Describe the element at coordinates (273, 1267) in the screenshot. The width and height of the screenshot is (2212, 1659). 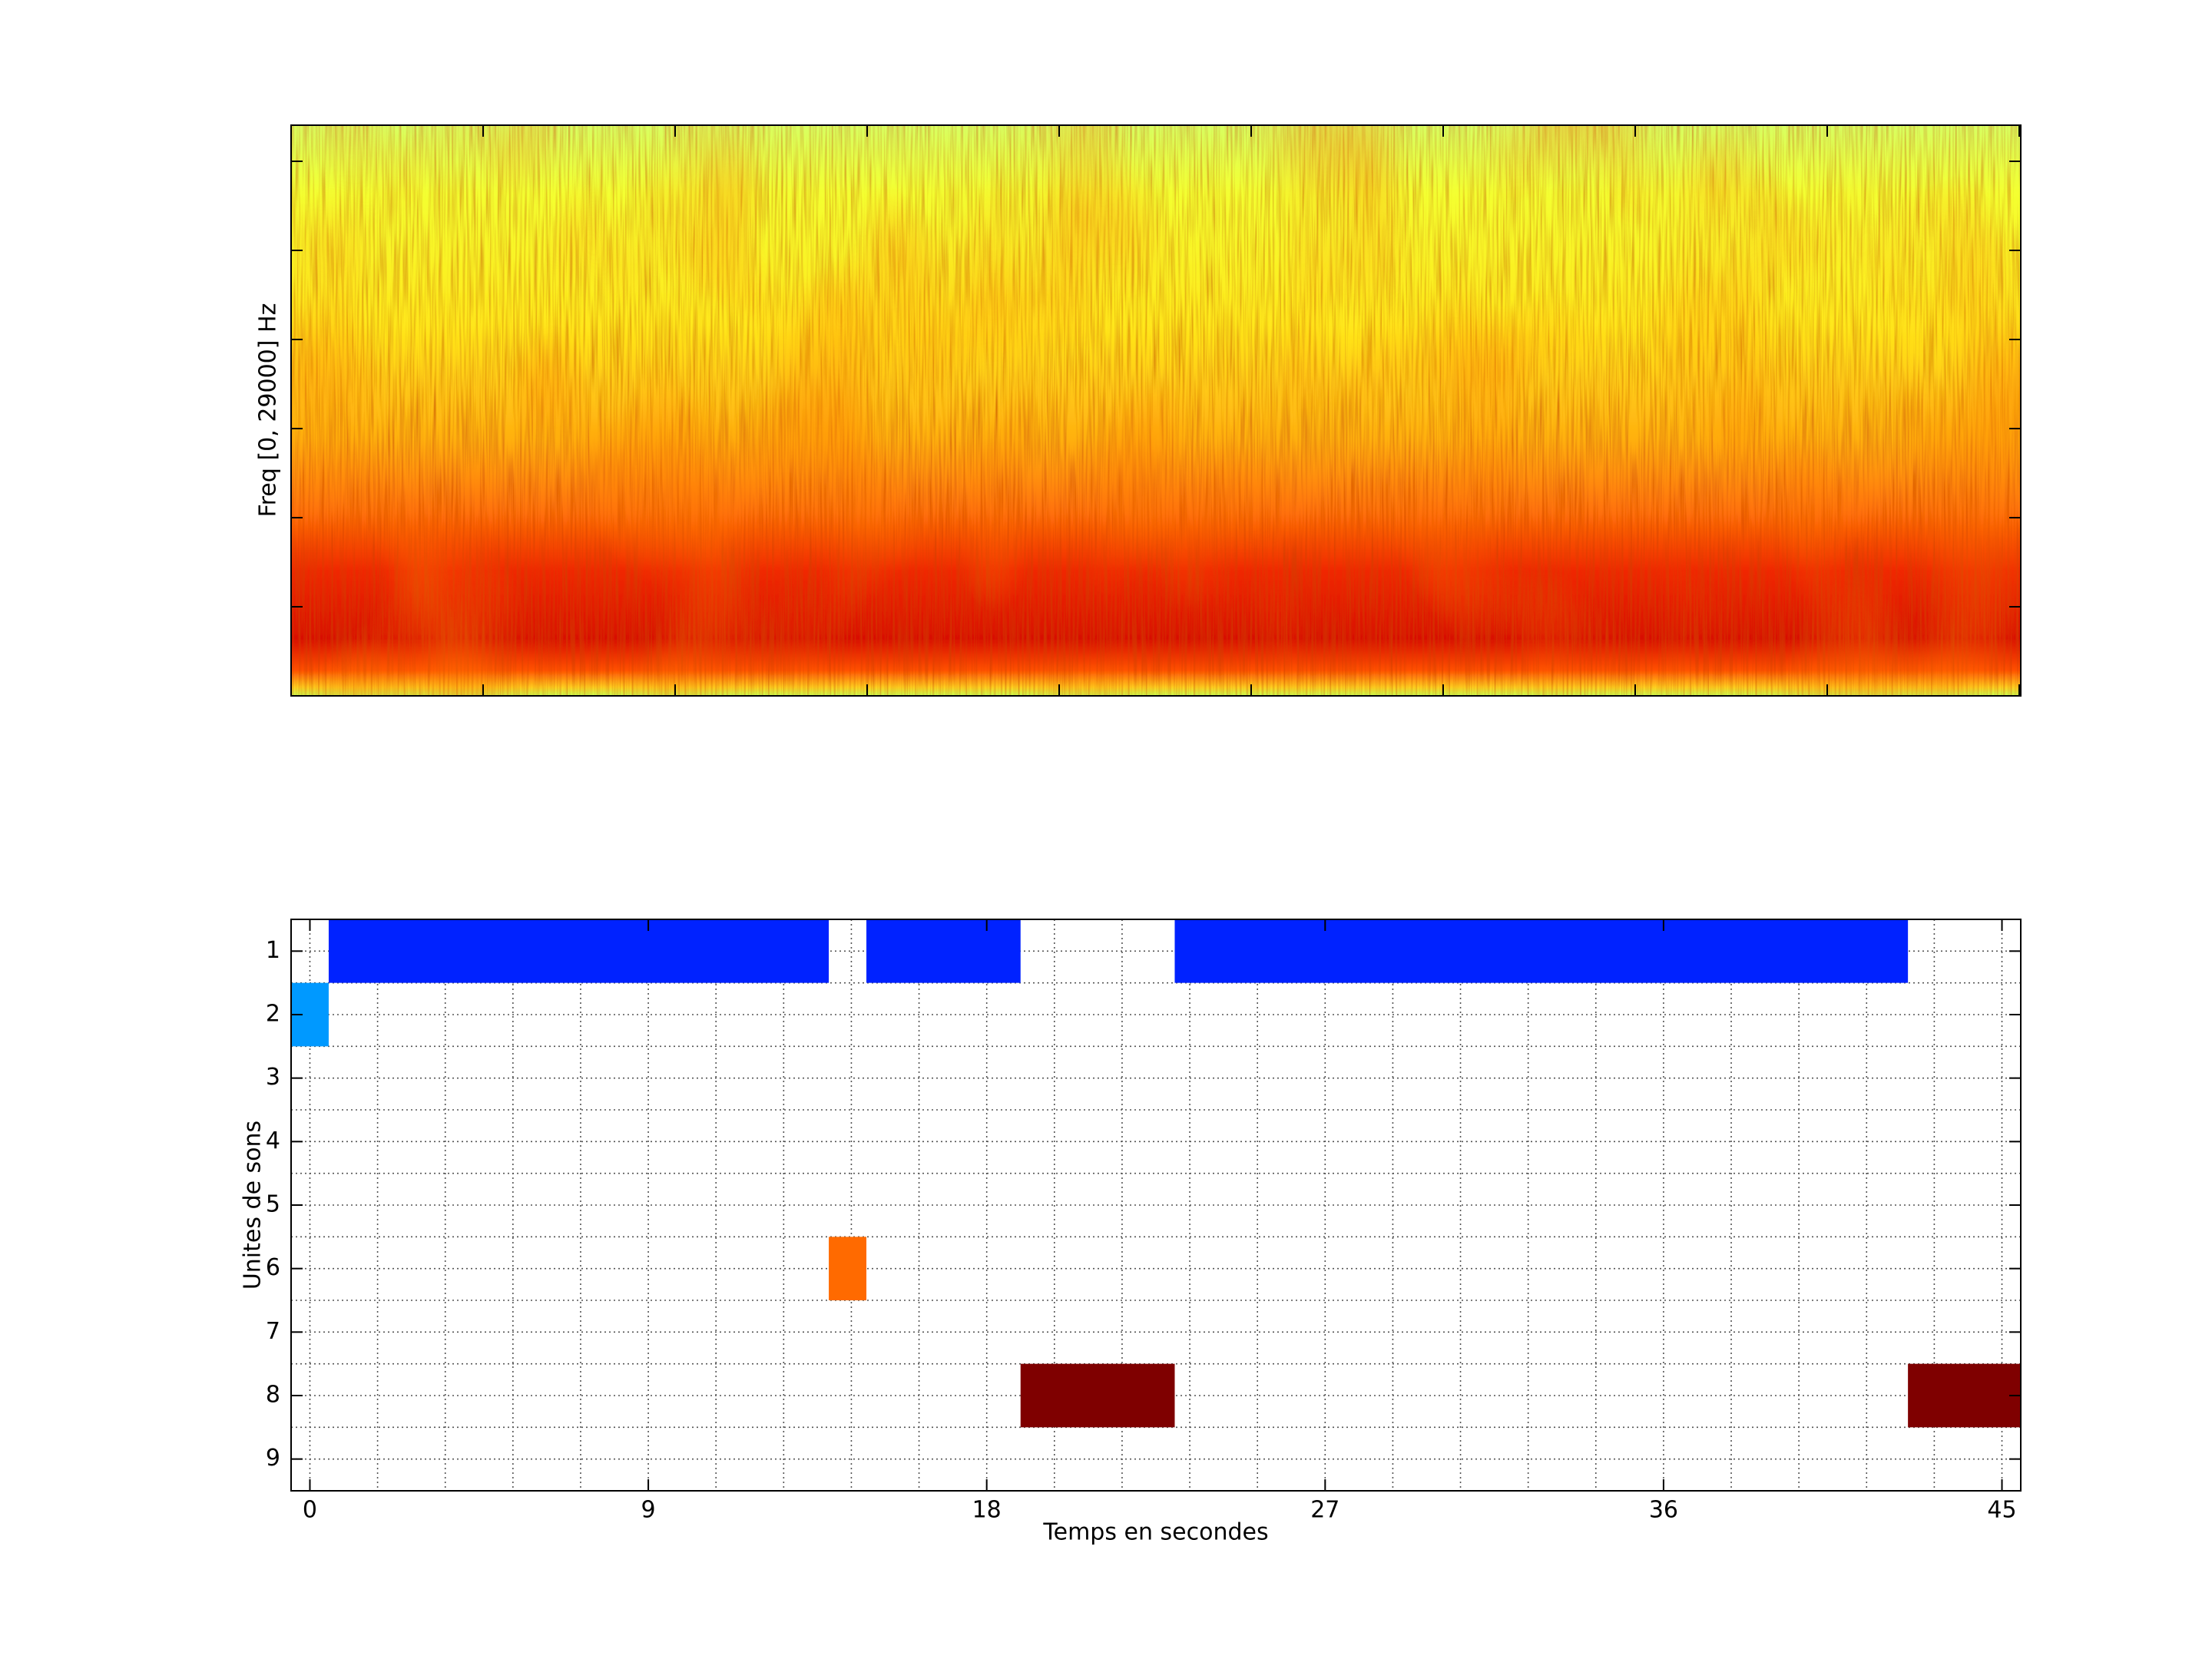
I see `y-tick-label: 6` at that location.